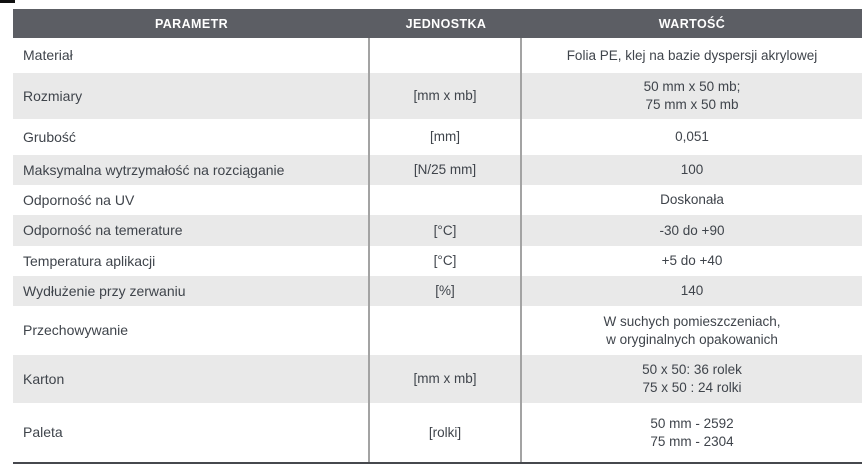  What do you see at coordinates (191, 137) in the screenshot?
I see `cell-parametr: Grubość` at bounding box center [191, 137].